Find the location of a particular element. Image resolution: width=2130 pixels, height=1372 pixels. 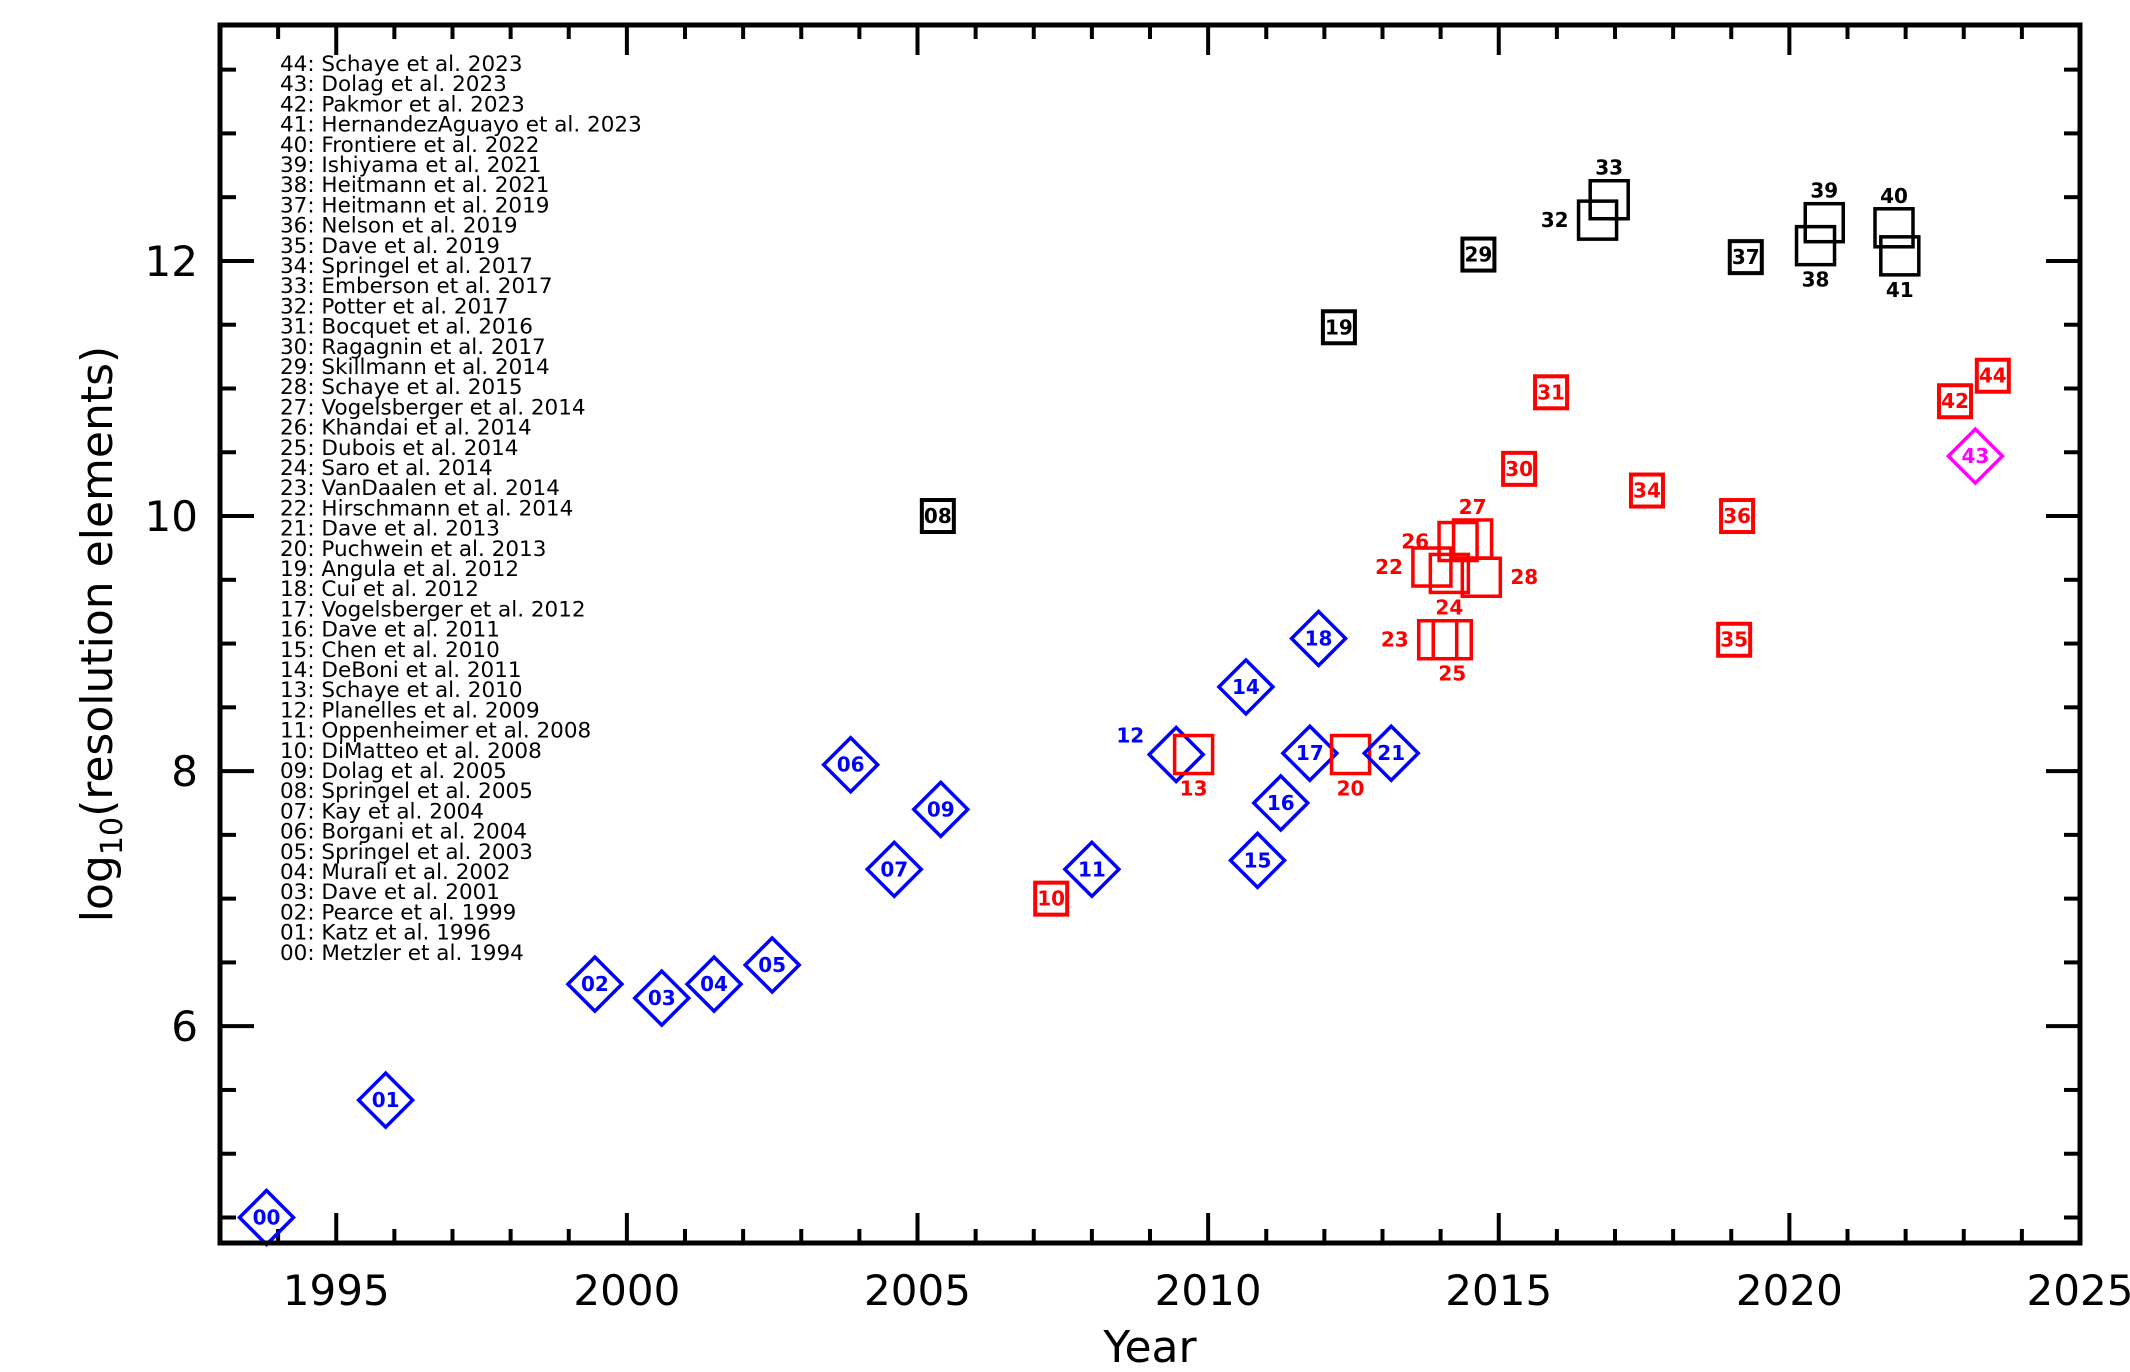

legend-entry: 20: Puchwein et al. 2013 is located at coordinates (413, 549).